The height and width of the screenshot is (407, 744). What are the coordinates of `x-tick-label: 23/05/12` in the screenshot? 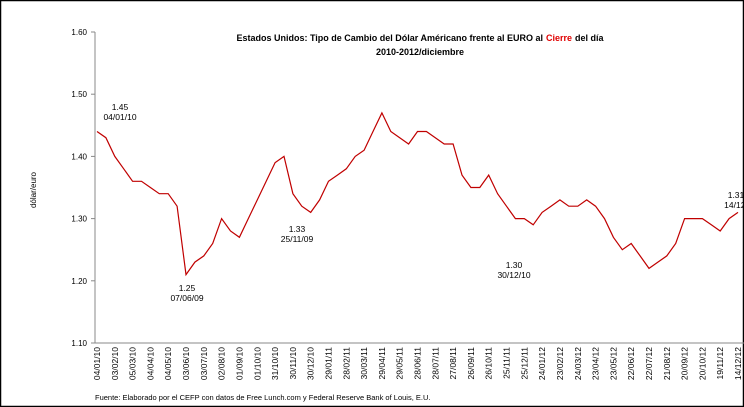 It's located at (613, 363).